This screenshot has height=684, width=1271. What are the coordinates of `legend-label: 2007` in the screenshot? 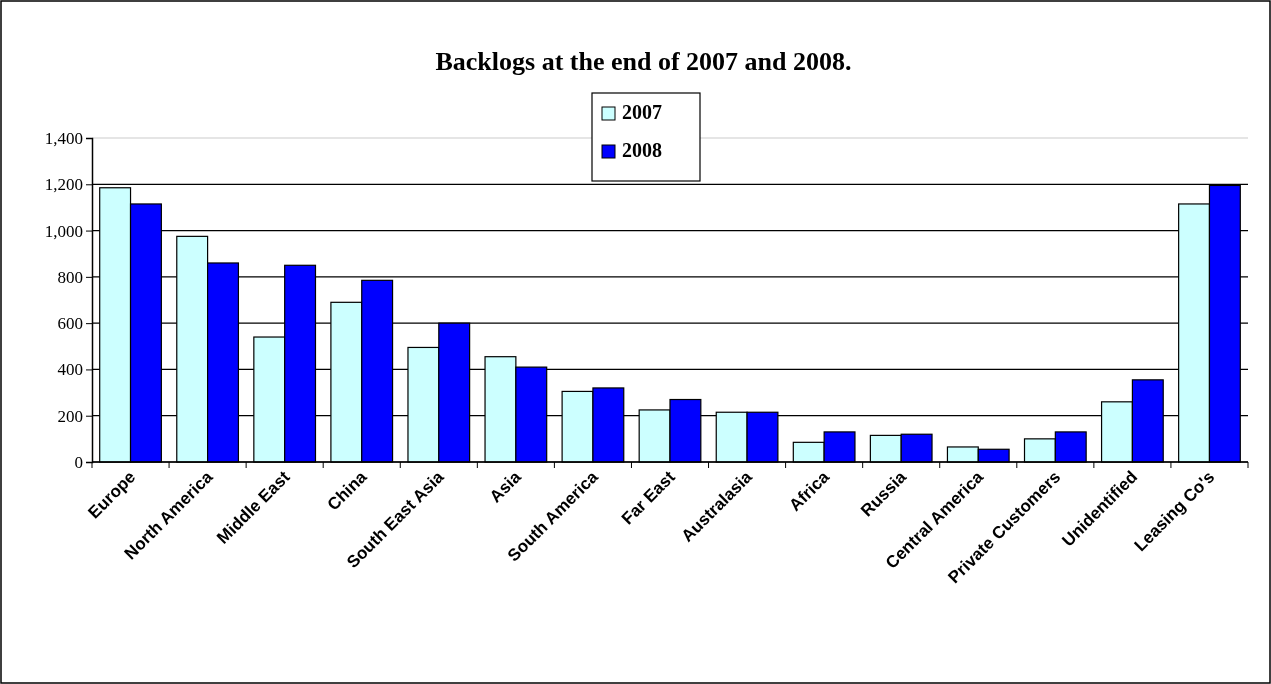 It's located at (642, 112).